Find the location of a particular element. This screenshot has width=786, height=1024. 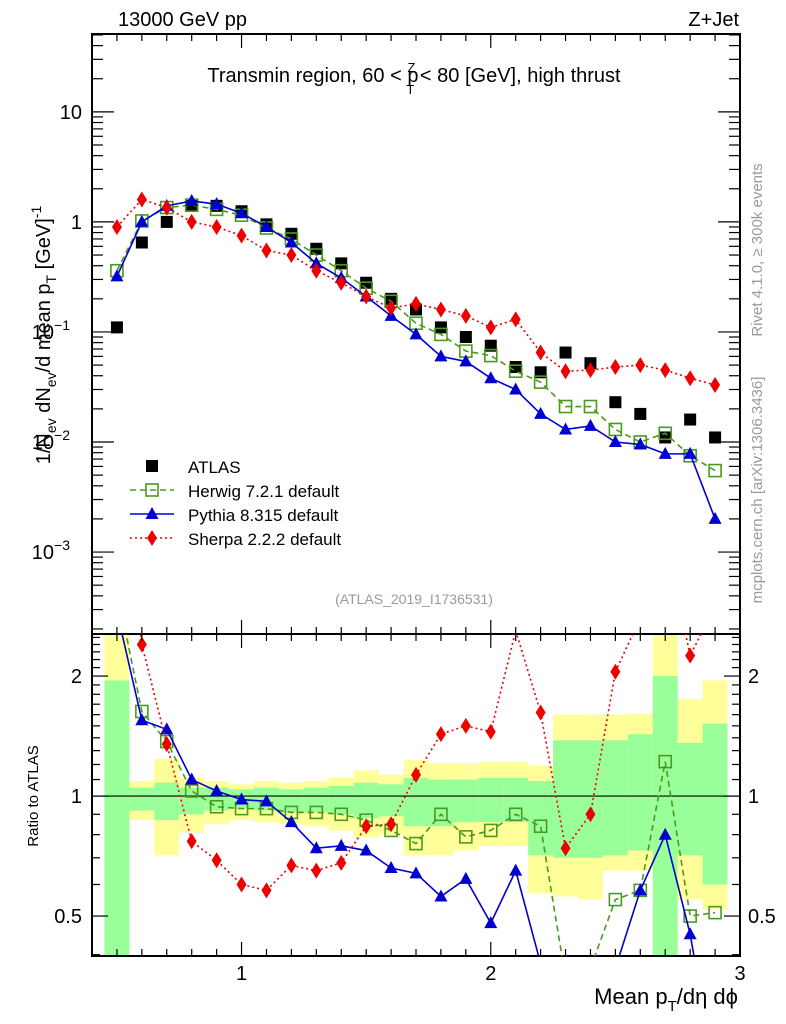

ratio-y-tick-label-right: 2 is located at coordinates (753, 677).